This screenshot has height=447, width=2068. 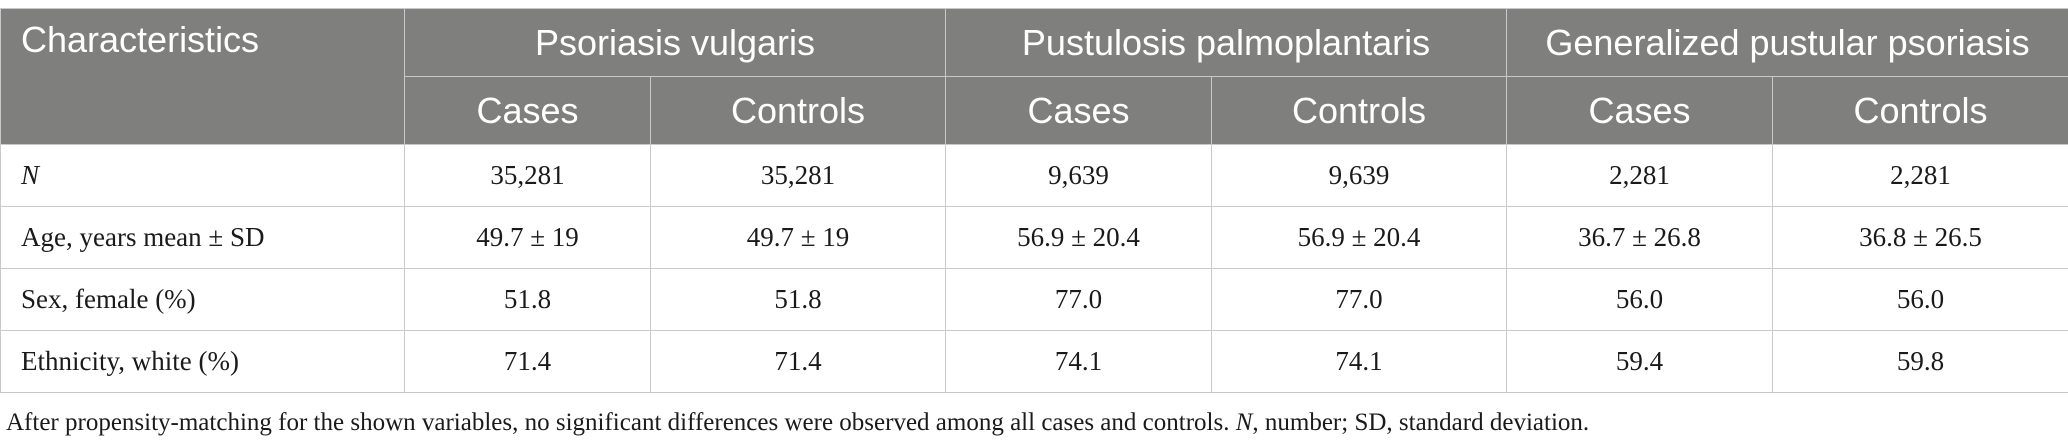 I want to click on footnote-text-part-2: , number; SD, standard deviation., so click(x=1421, y=422).